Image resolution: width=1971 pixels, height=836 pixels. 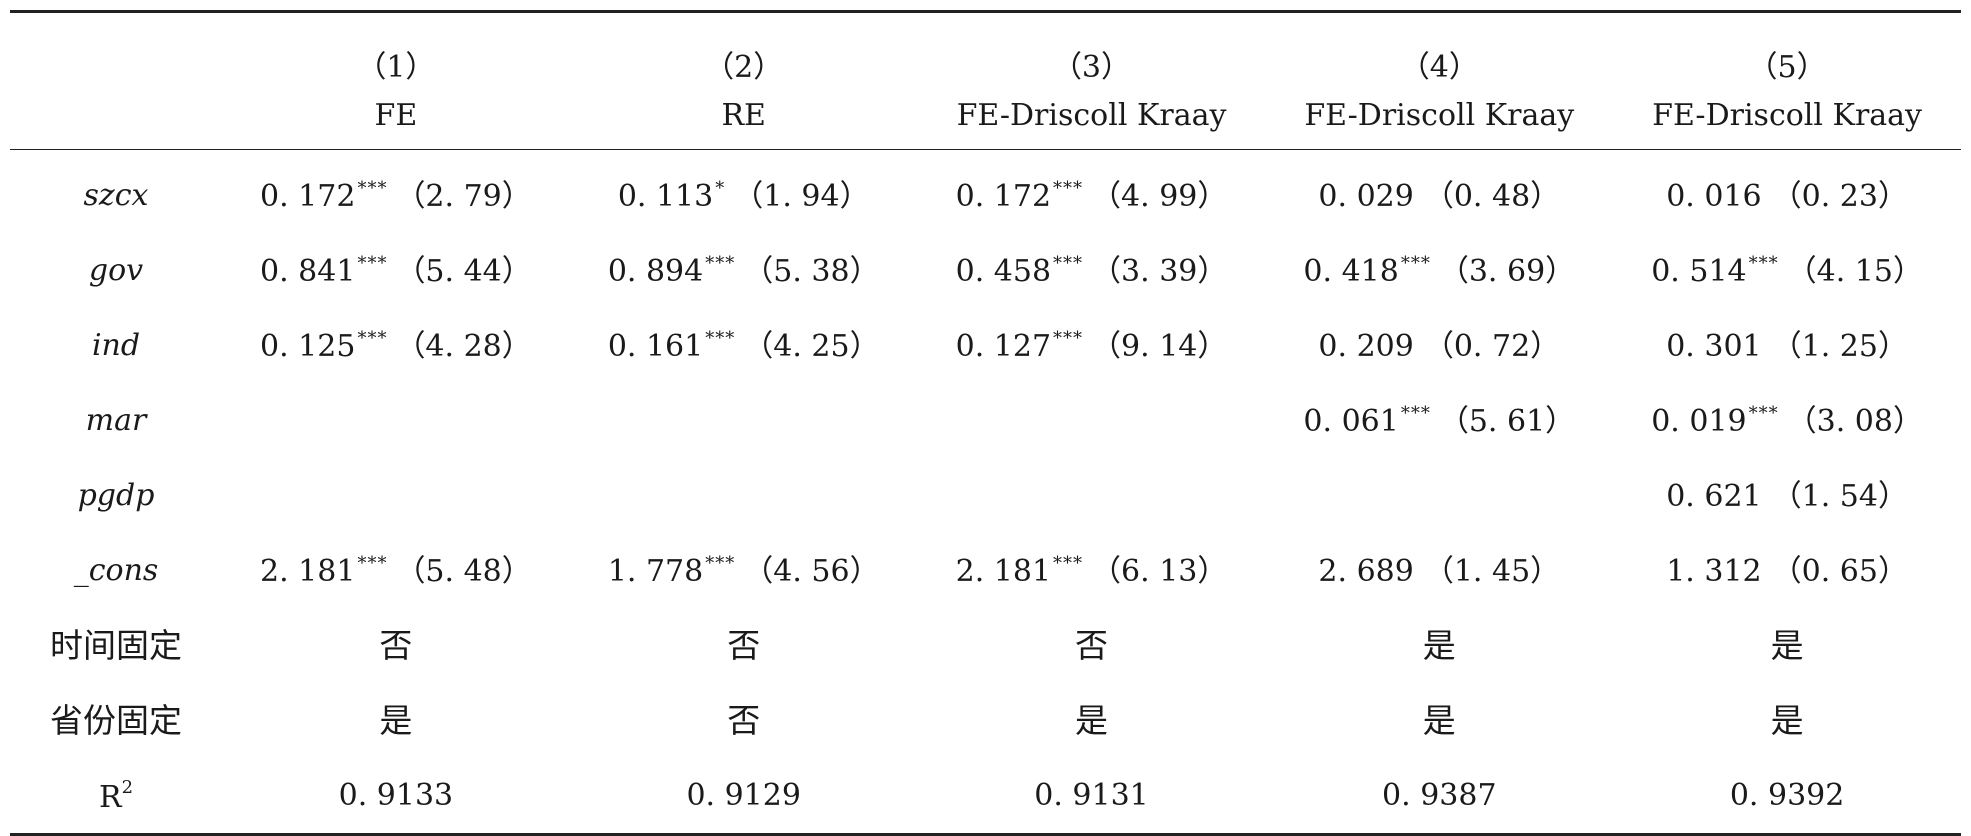 What do you see at coordinates (463, 271) in the screenshot?
I see `t-statistic: （5. 44）` at bounding box center [463, 271].